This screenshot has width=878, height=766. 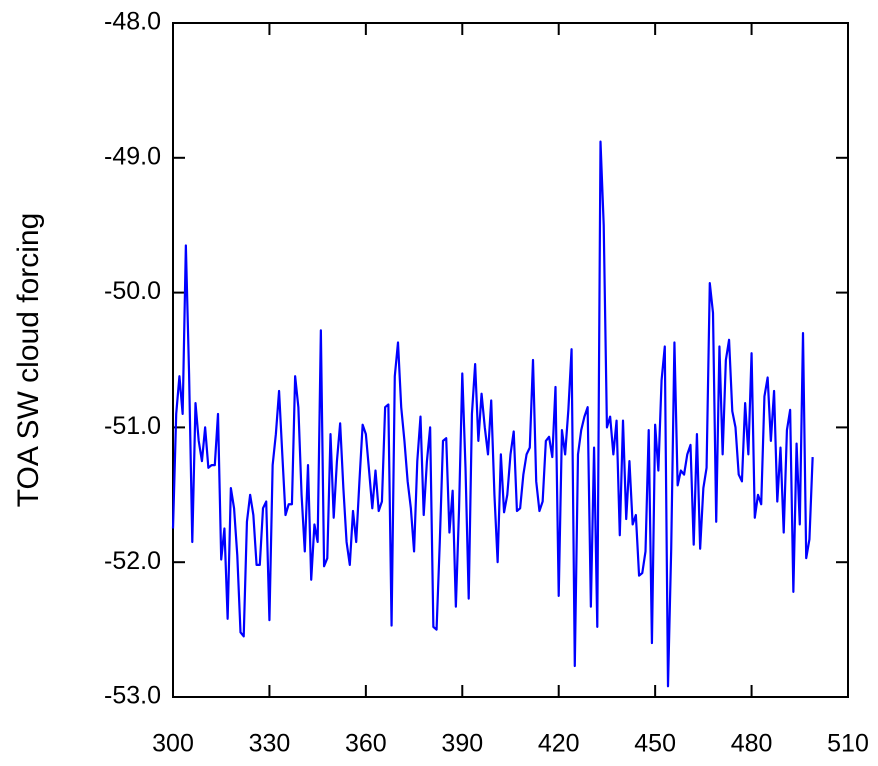 I want to click on y-tick-label: -52.0, so click(x=132, y=561).